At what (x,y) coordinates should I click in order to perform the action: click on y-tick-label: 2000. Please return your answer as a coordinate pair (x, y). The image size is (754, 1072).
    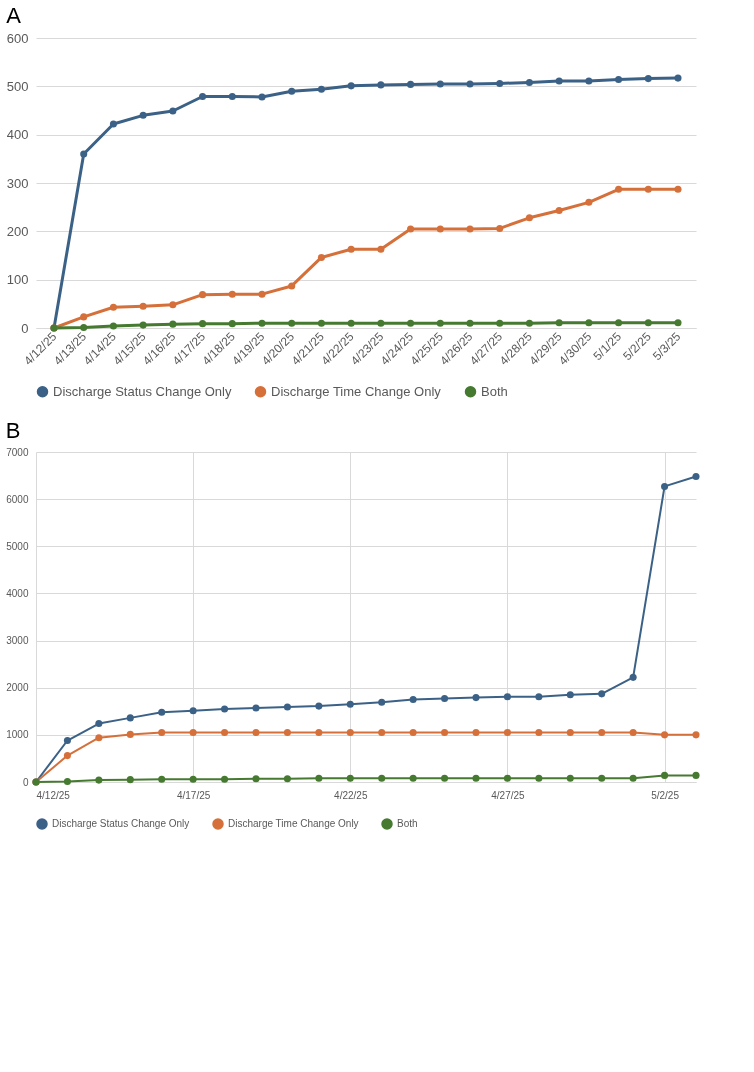
    Looking at the image, I should click on (17, 688).